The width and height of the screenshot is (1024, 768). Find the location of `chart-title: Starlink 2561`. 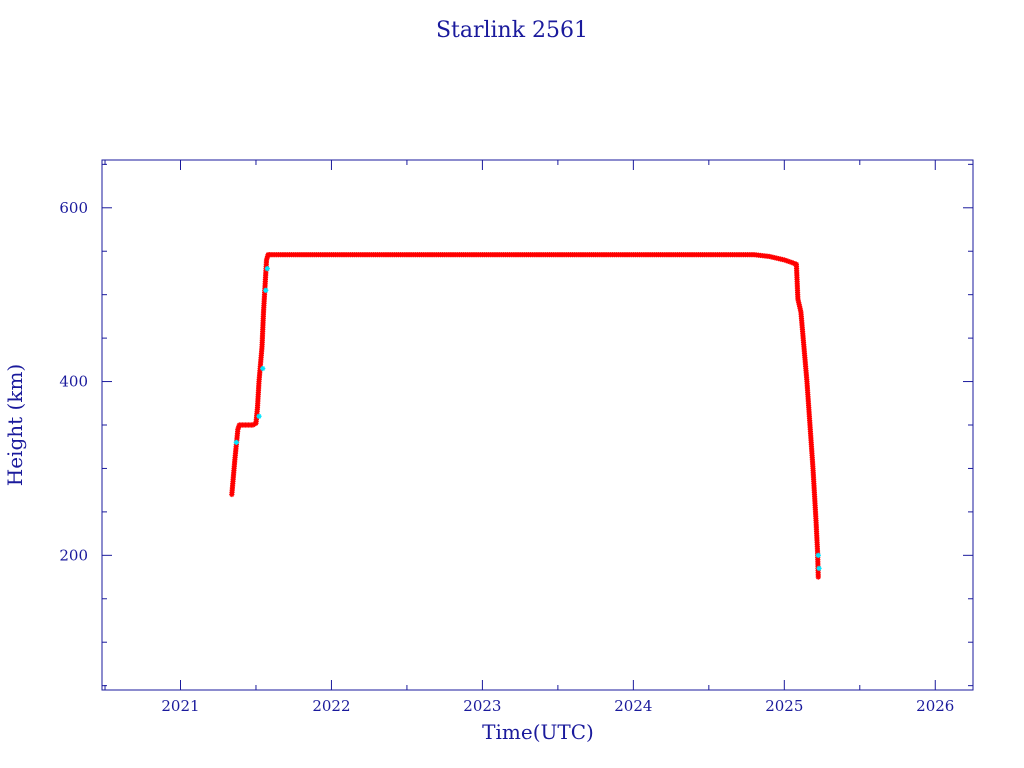

chart-title: Starlink 2561 is located at coordinates (512, 30).